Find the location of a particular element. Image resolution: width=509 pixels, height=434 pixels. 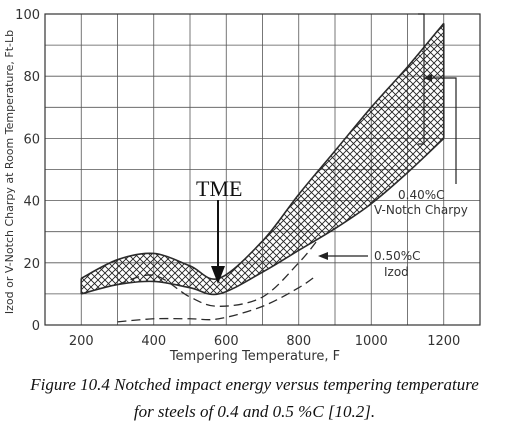

y-tick-label: 40 is located at coordinates (31, 202).